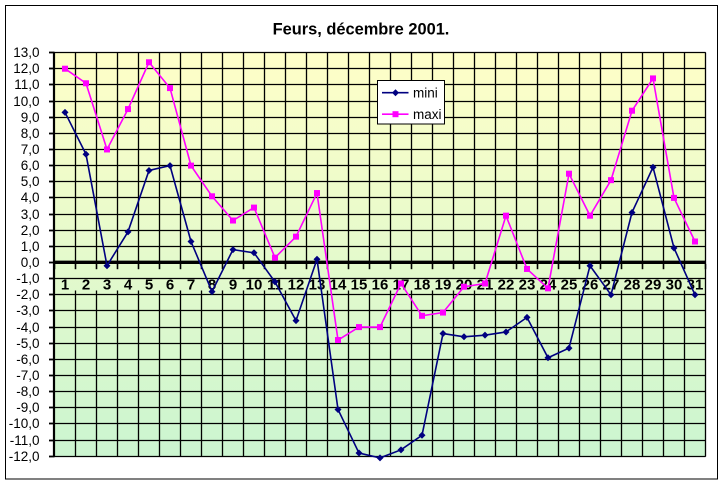 This screenshot has height=490, width=724. What do you see at coordinates (361, 30) in the screenshot?
I see `svg-text: Feurs, décembre 2001.` at bounding box center [361, 30].